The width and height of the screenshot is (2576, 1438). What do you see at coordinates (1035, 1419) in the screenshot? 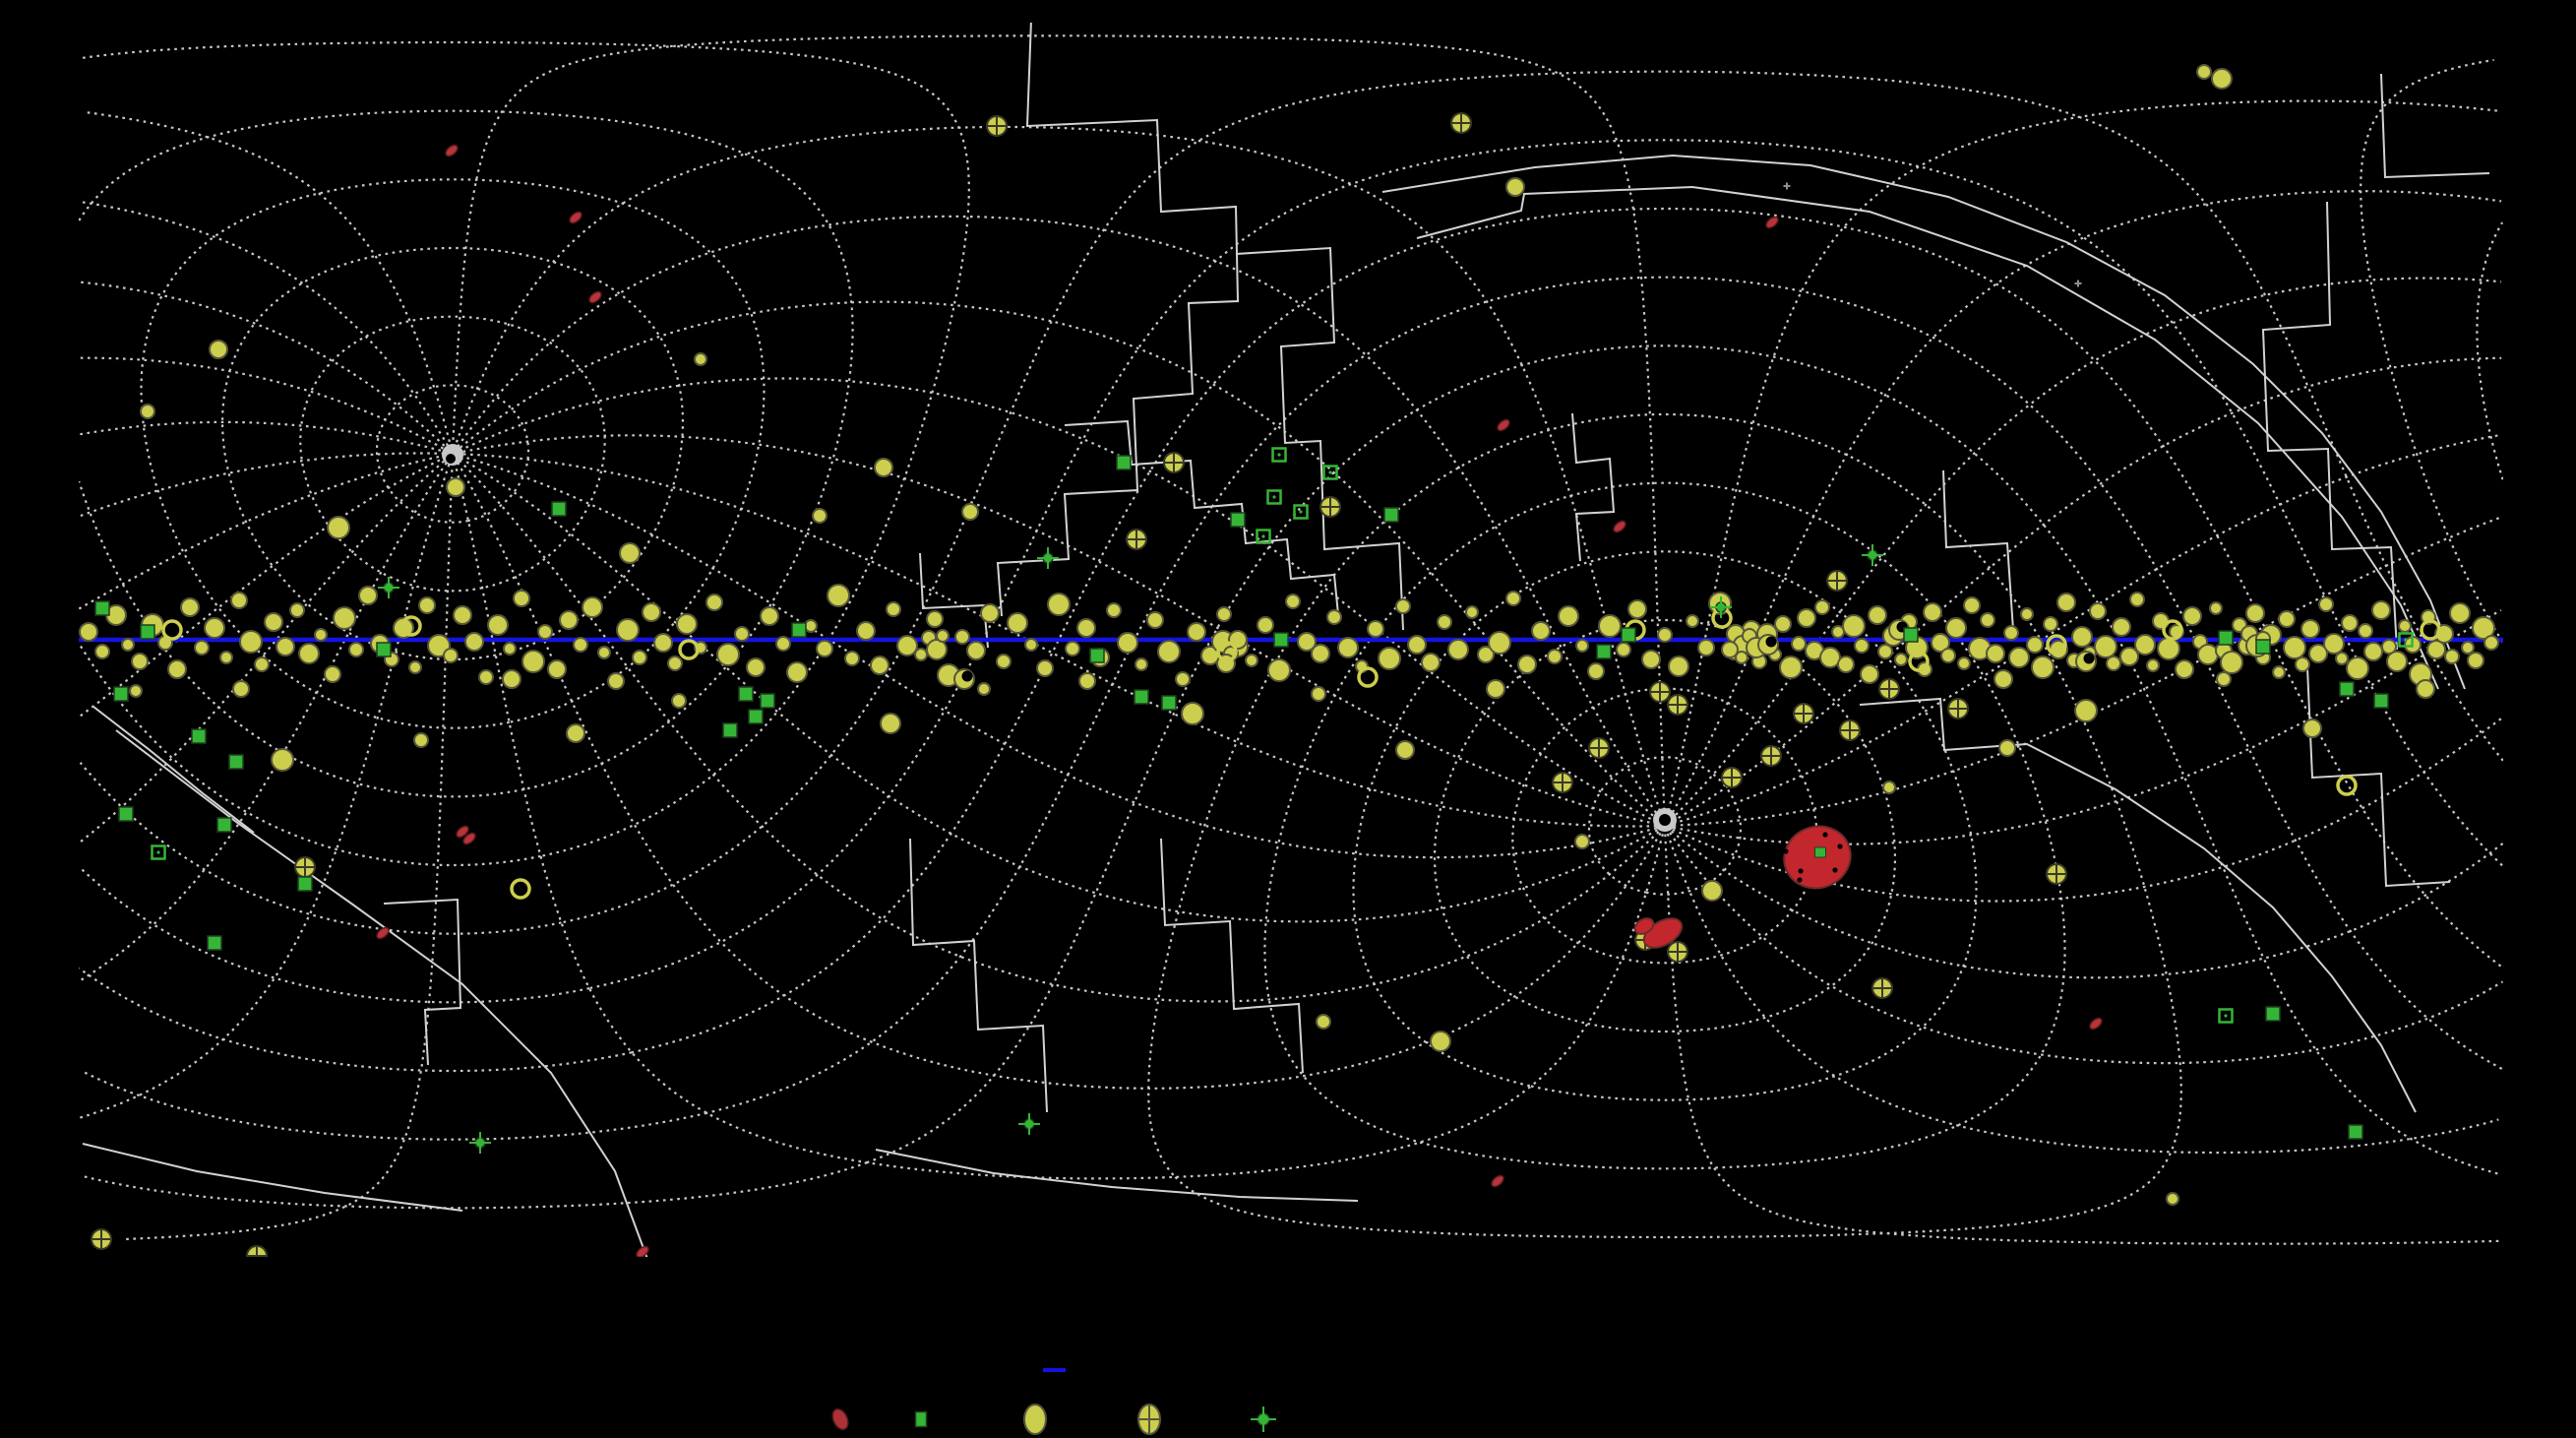
I see `legend-open-cluster` at bounding box center [1035, 1419].